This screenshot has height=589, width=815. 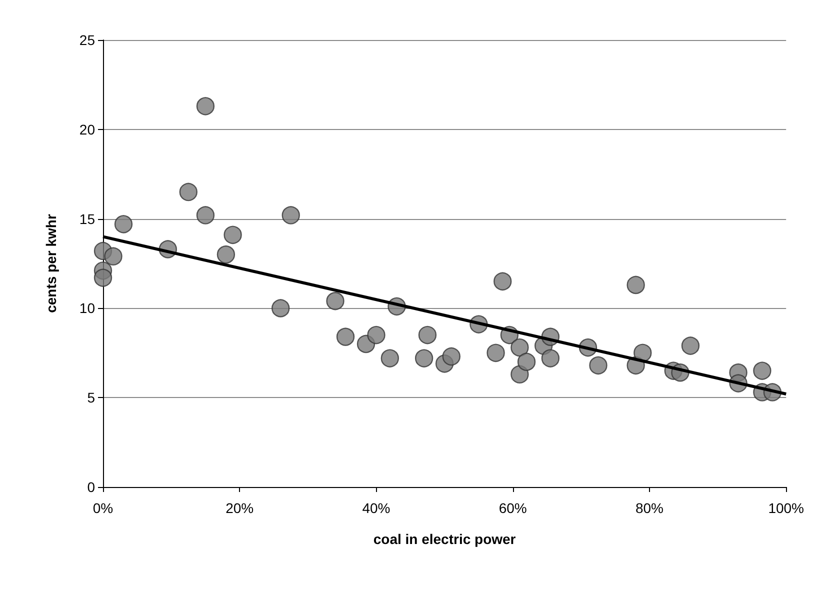 I want to click on y-tick-label: 25, so click(x=87, y=40).